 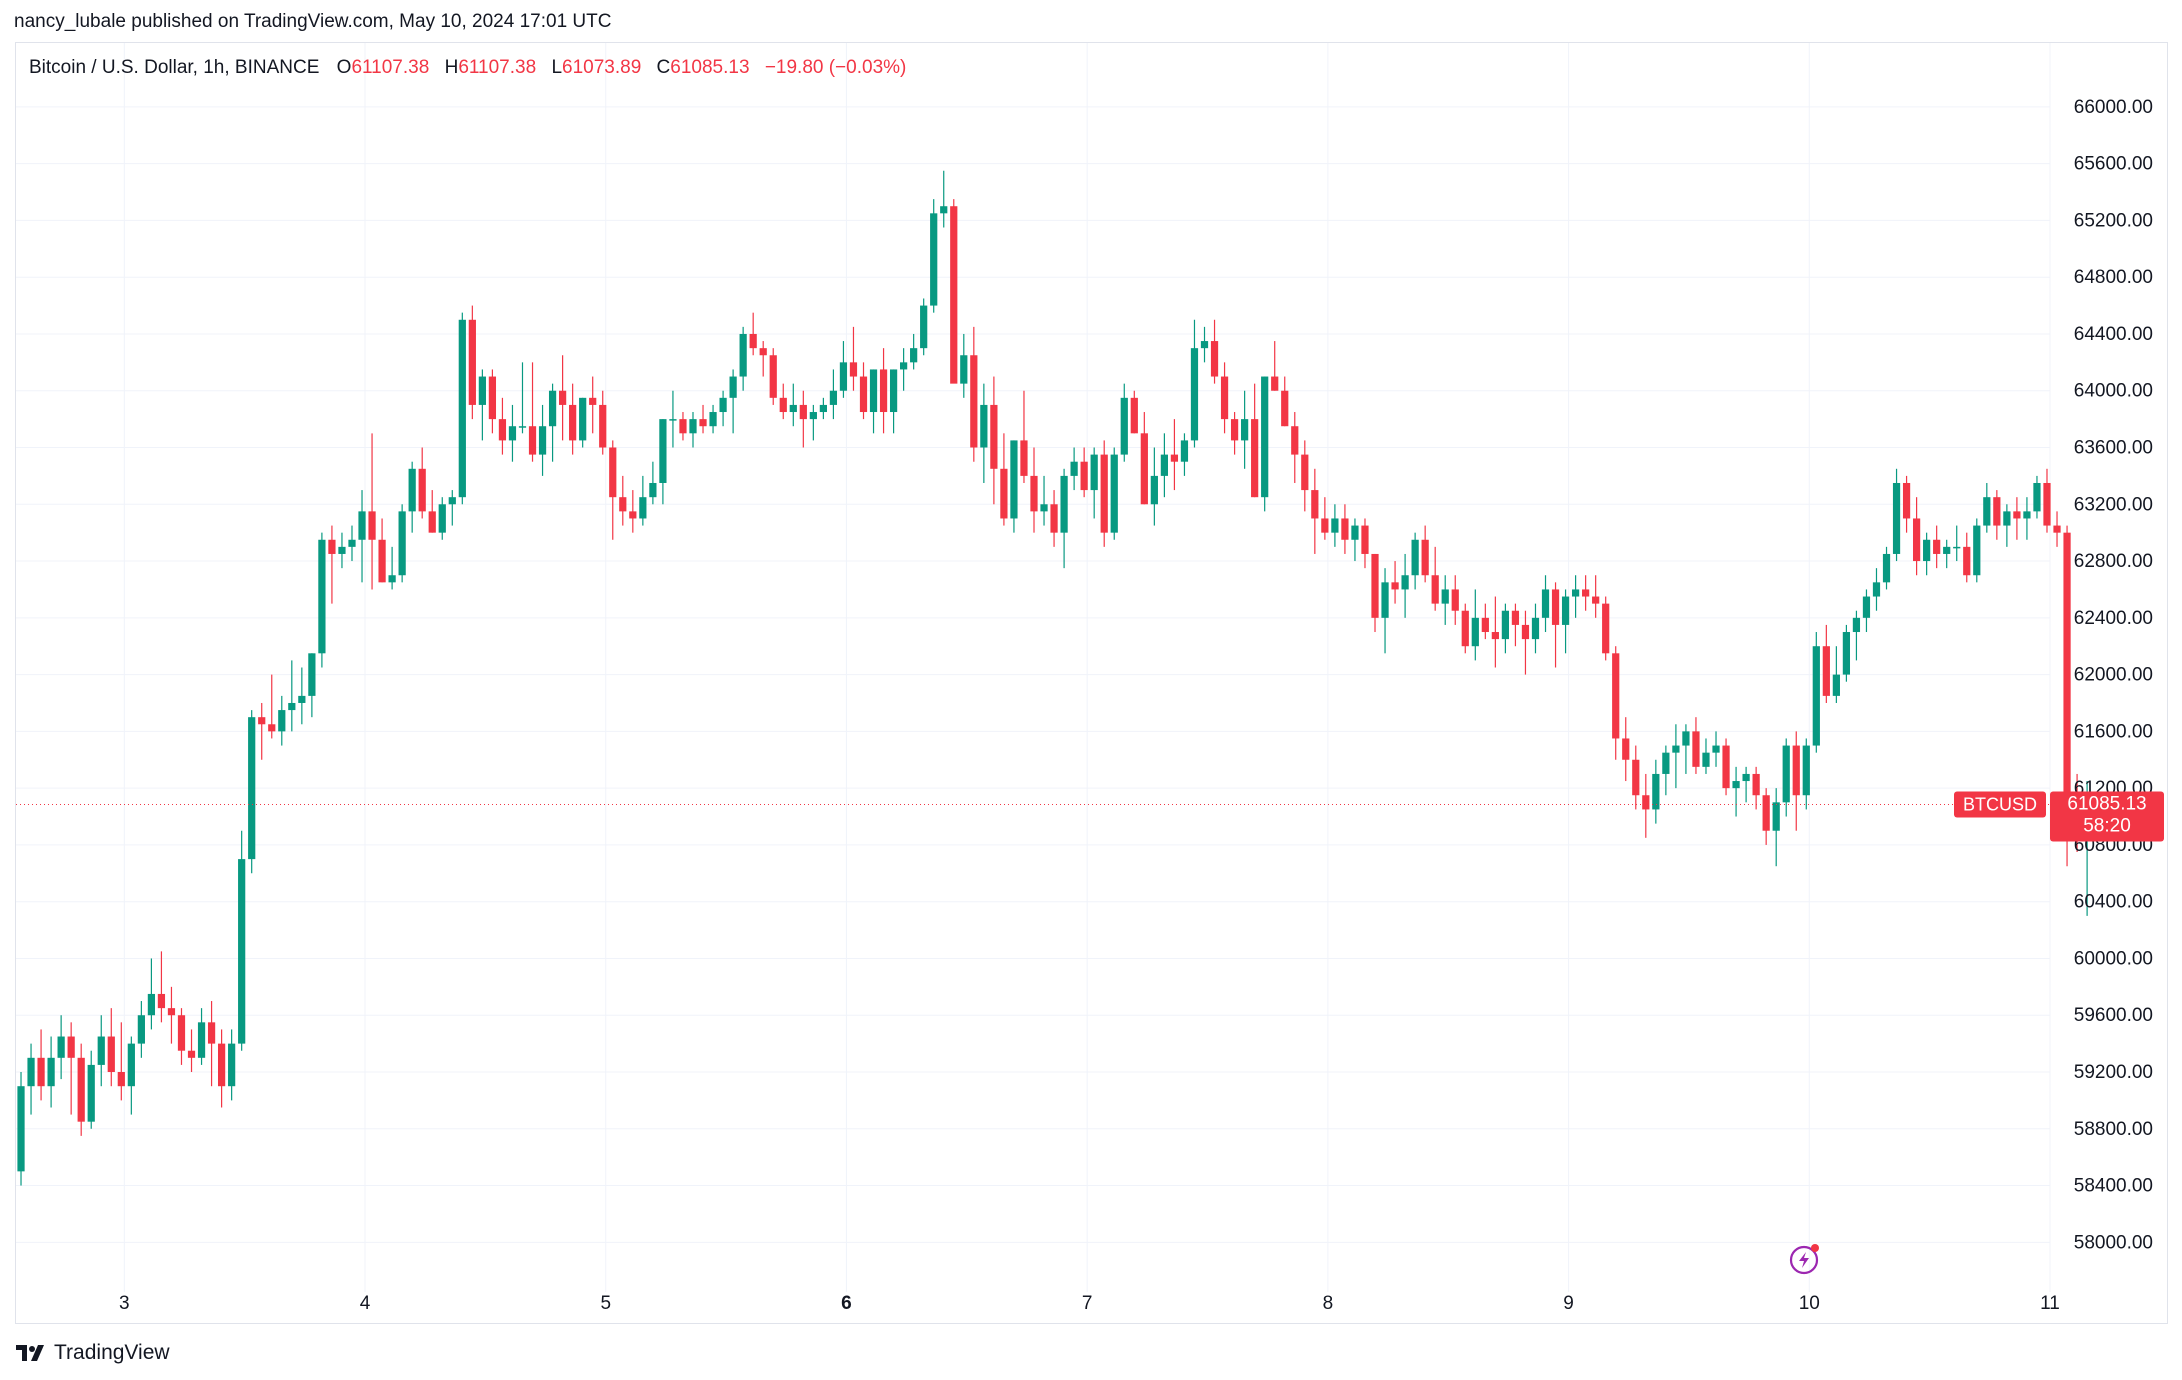 I want to click on symbol-title: Bitcoin / U.S. Dollar, 1h, BINANCE, so click(x=174, y=67).